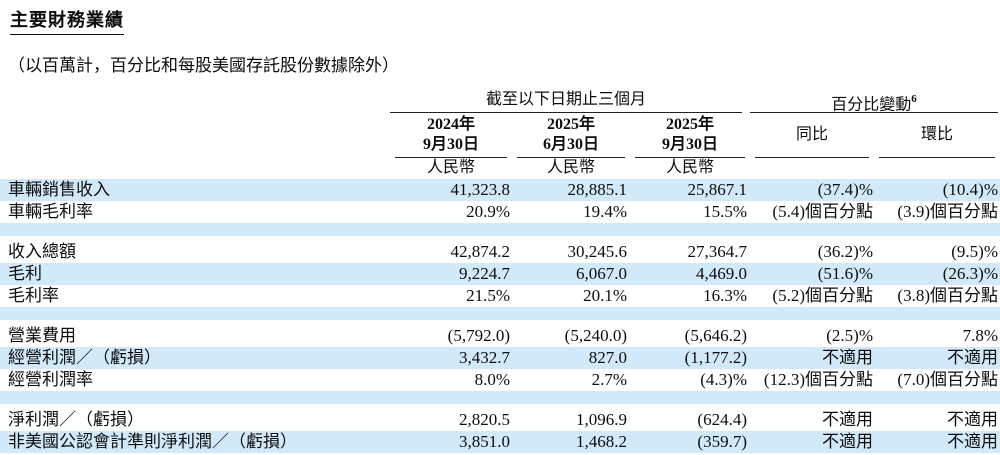 Image resolution: width=1000 pixels, height=455 pixels. What do you see at coordinates (152, 441) in the screenshot?
I see `row-label: 非美國公認會計準則淨利潤／（虧損）` at bounding box center [152, 441].